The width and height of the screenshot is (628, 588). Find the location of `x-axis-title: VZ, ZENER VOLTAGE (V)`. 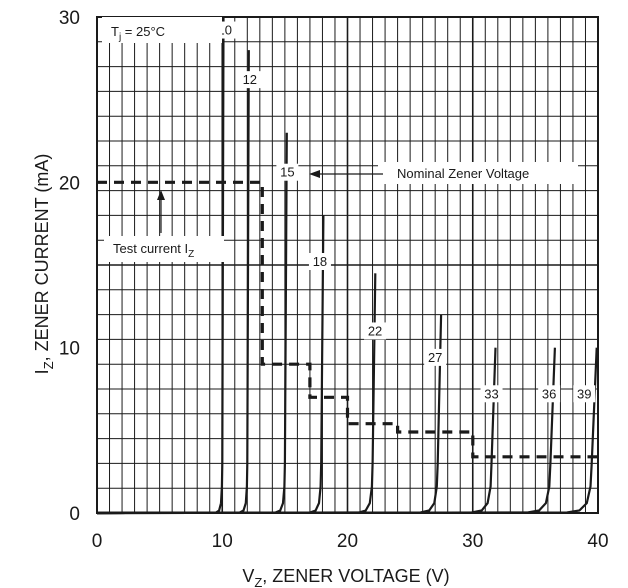

x-axis-title: VZ, ZENER VOLTAGE (V) is located at coordinates (345, 577).